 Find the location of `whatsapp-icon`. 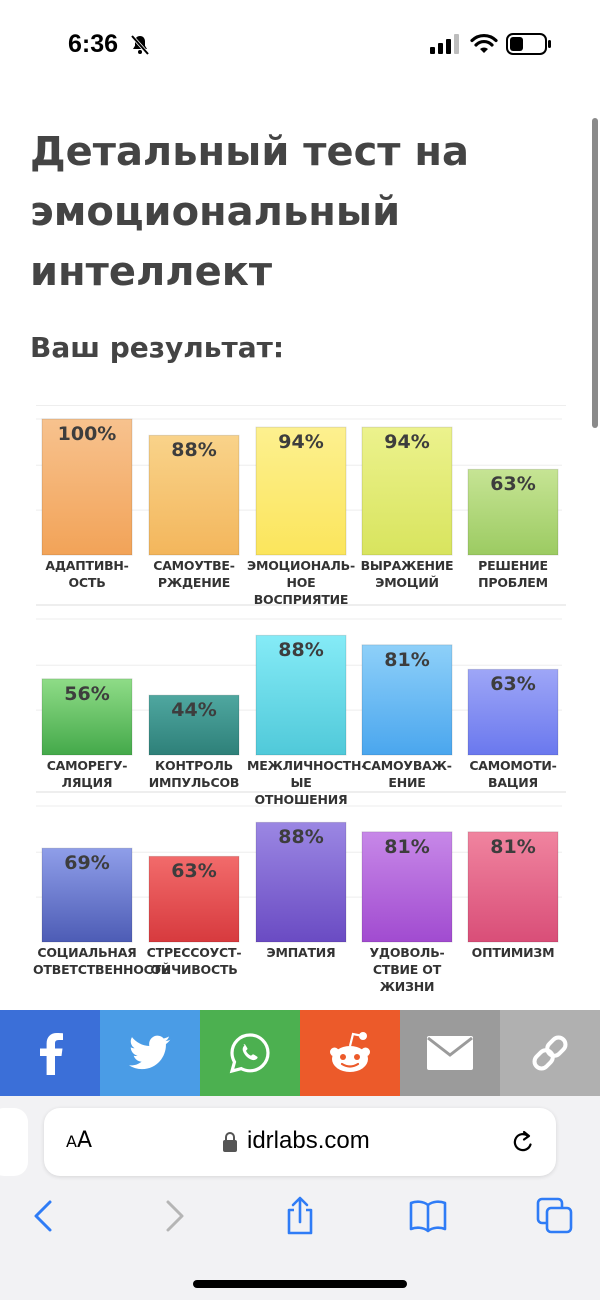

whatsapp-icon is located at coordinates (249, 1053).